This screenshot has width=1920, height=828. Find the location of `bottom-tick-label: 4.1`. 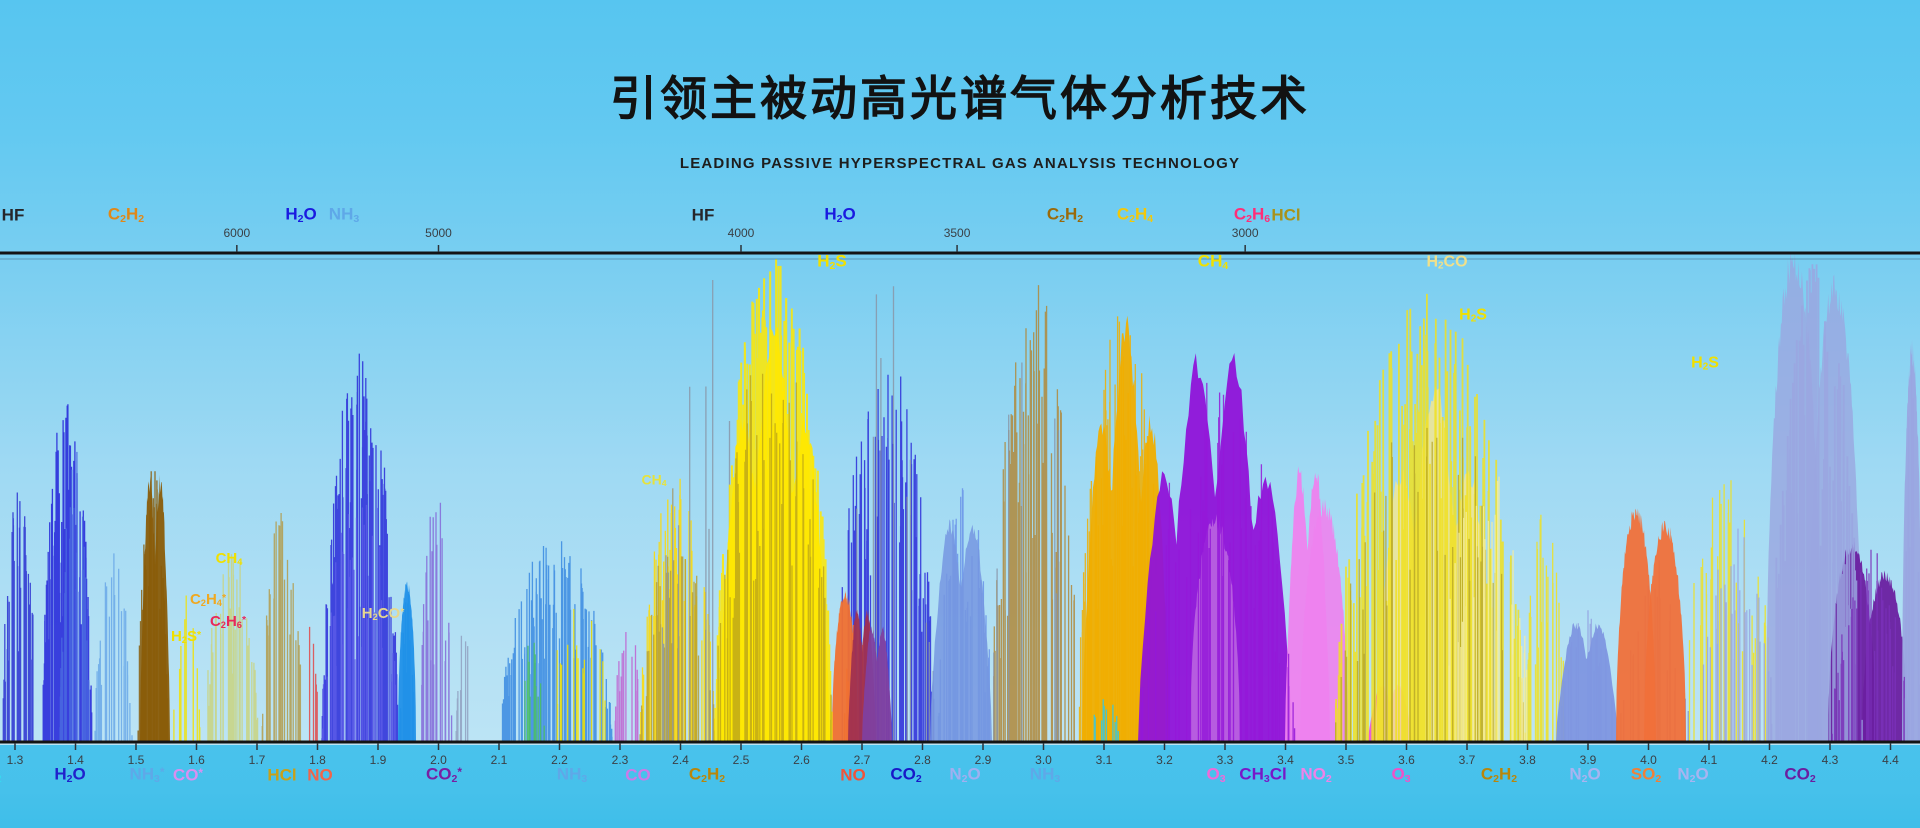

bottom-tick-label: 4.1 is located at coordinates (1709, 760).